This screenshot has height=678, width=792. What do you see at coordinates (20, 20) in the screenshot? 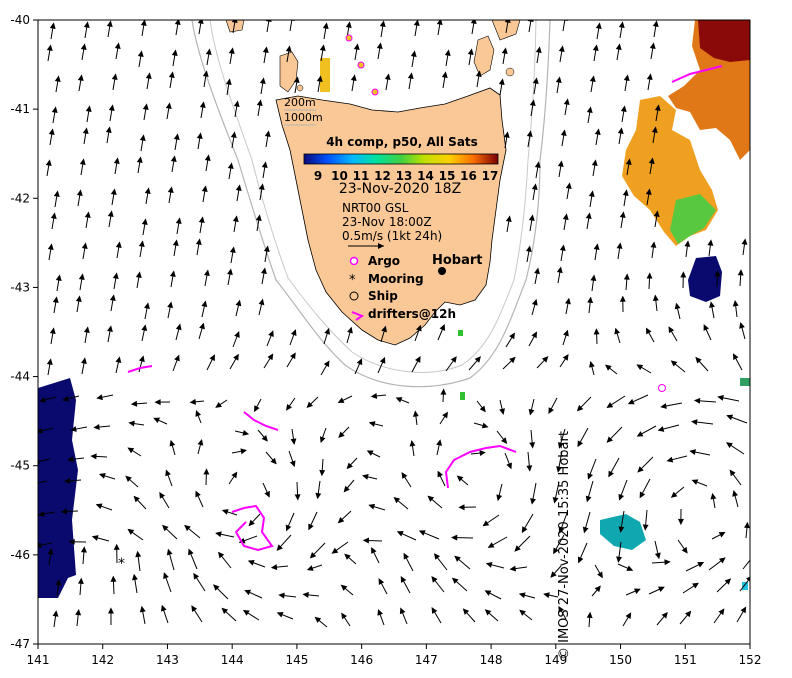
I see `lat-tick-label: -40` at bounding box center [20, 20].